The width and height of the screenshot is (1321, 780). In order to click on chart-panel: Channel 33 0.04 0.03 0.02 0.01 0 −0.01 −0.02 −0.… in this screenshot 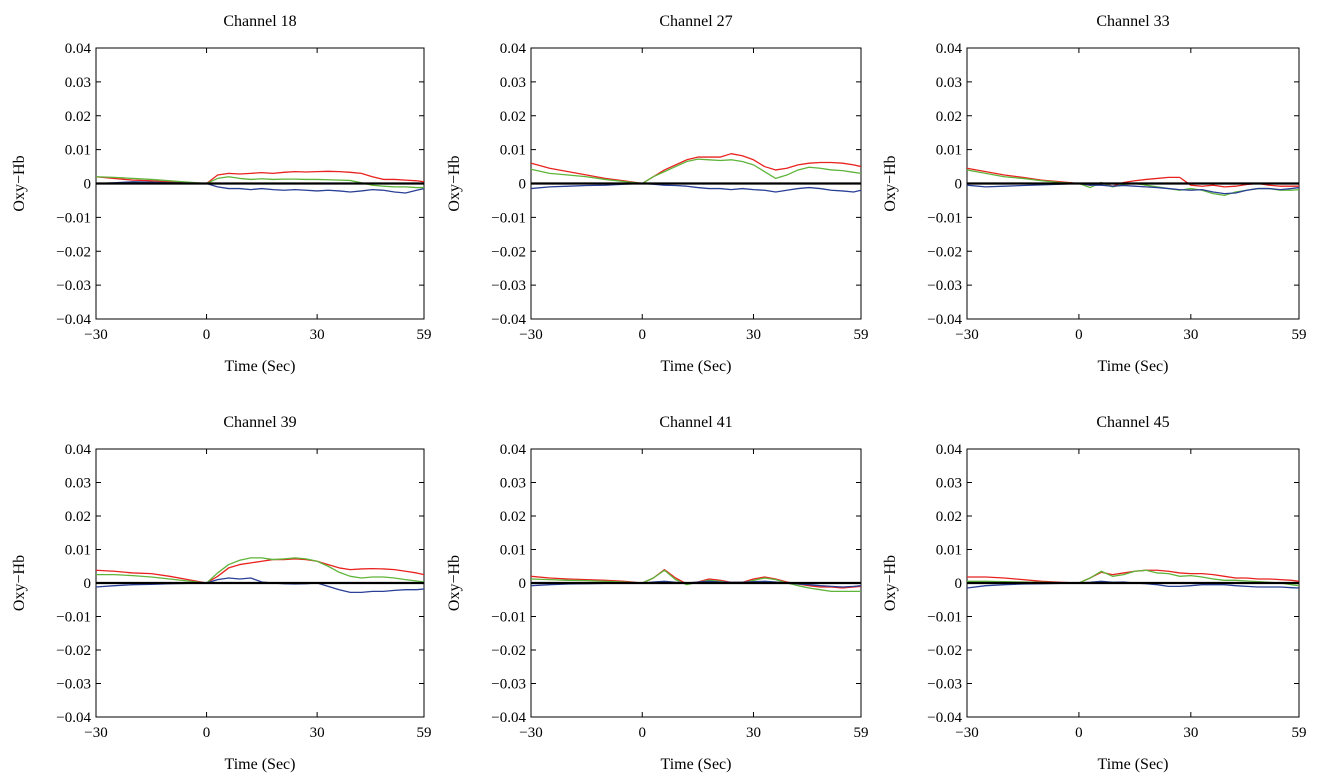, I will do `click(1094, 194)`.